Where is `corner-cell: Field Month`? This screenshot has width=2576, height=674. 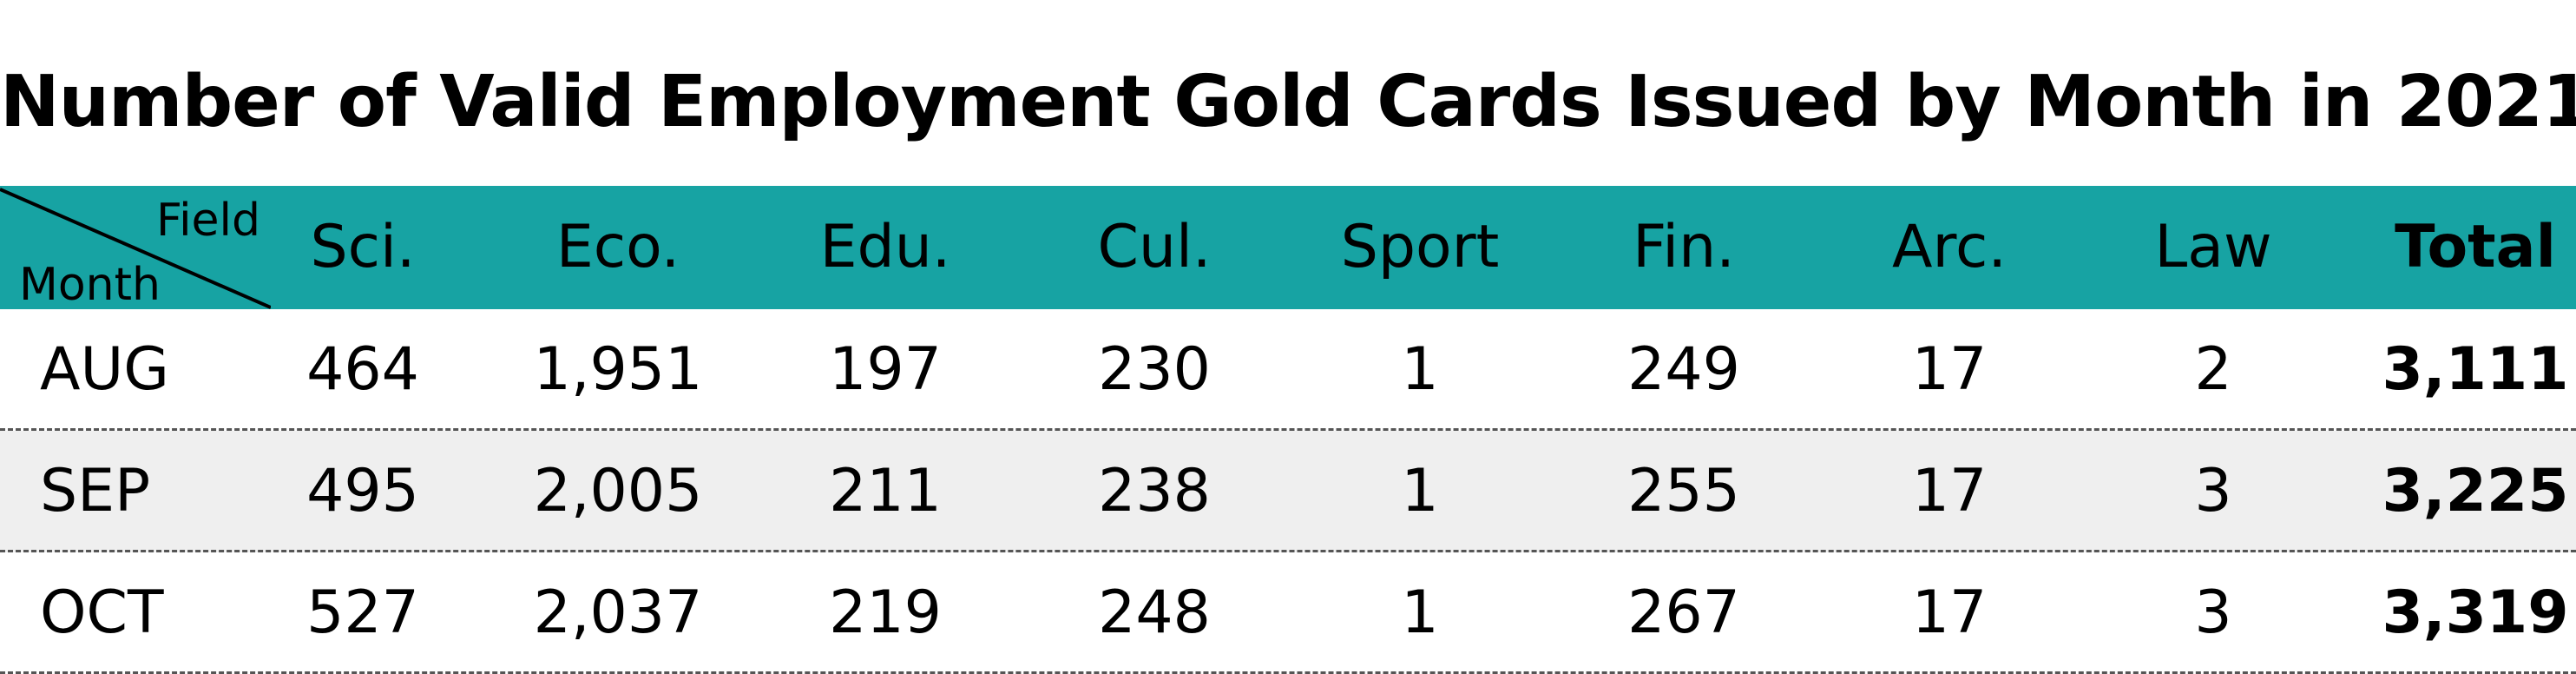
corner-cell: Field Month is located at coordinates (135, 248).